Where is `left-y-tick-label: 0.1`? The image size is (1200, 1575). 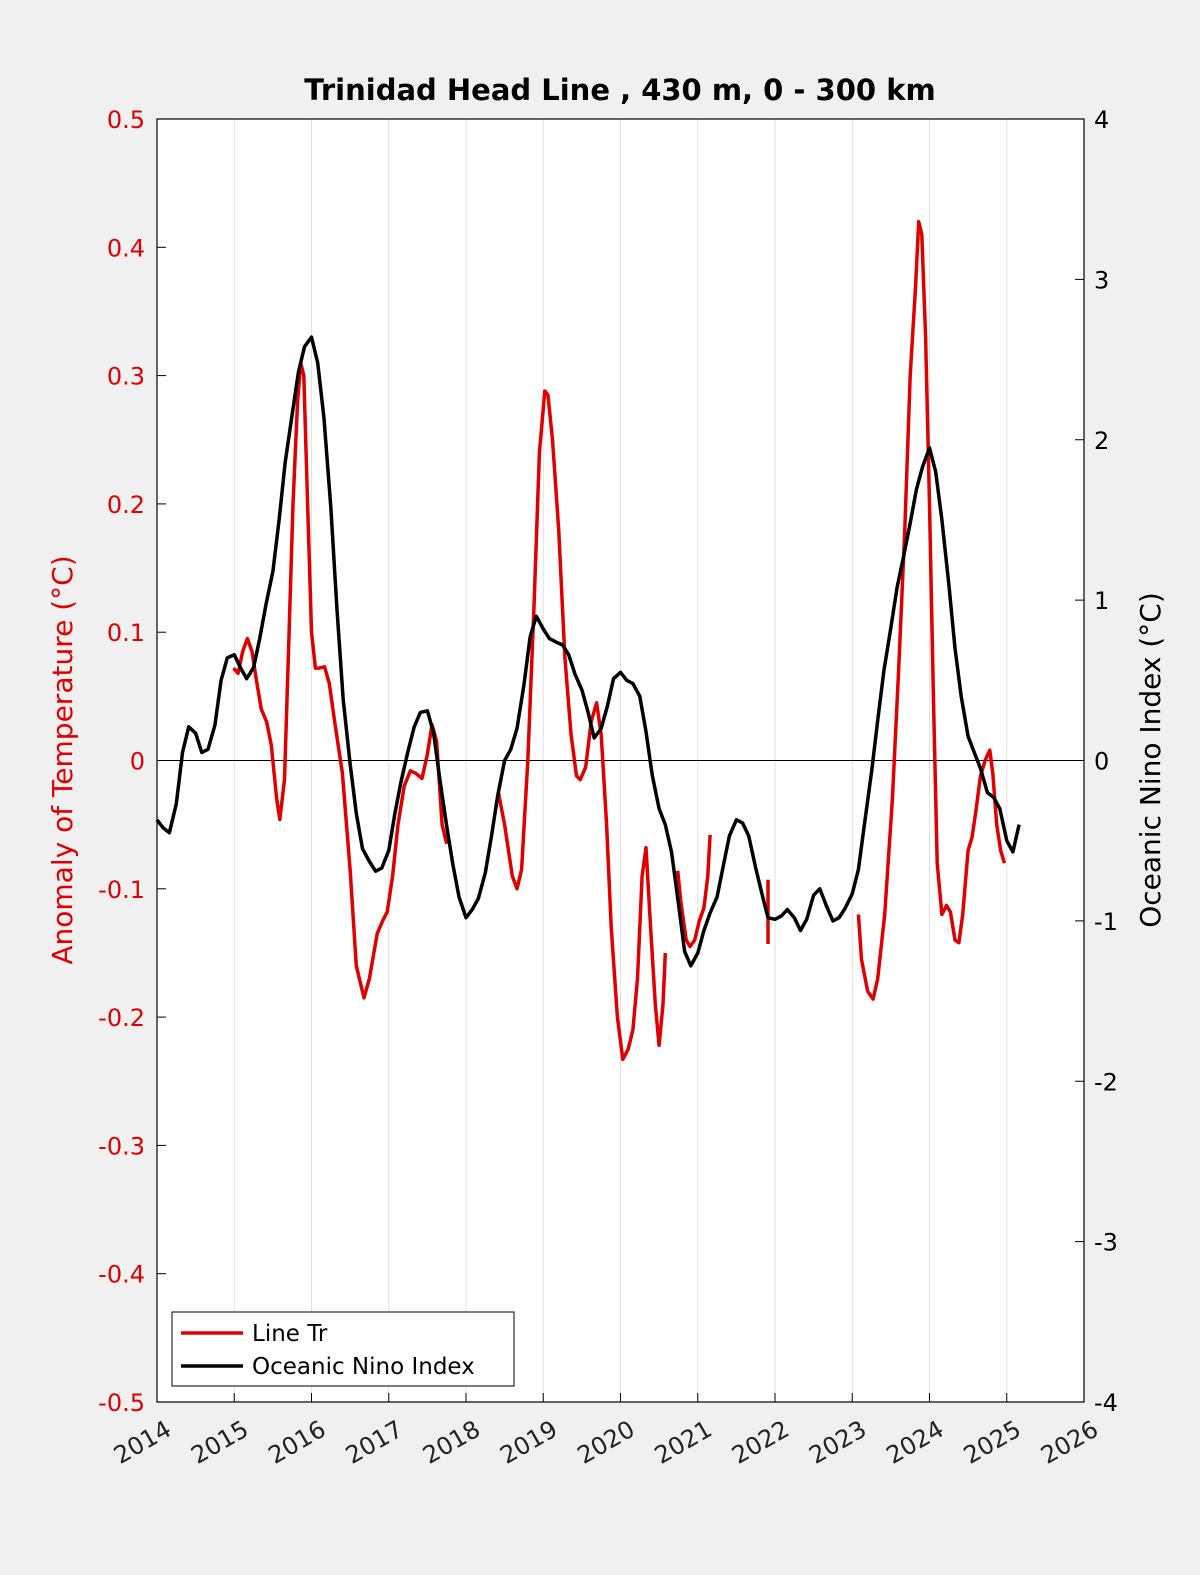 left-y-tick-label: 0.1 is located at coordinates (126, 633).